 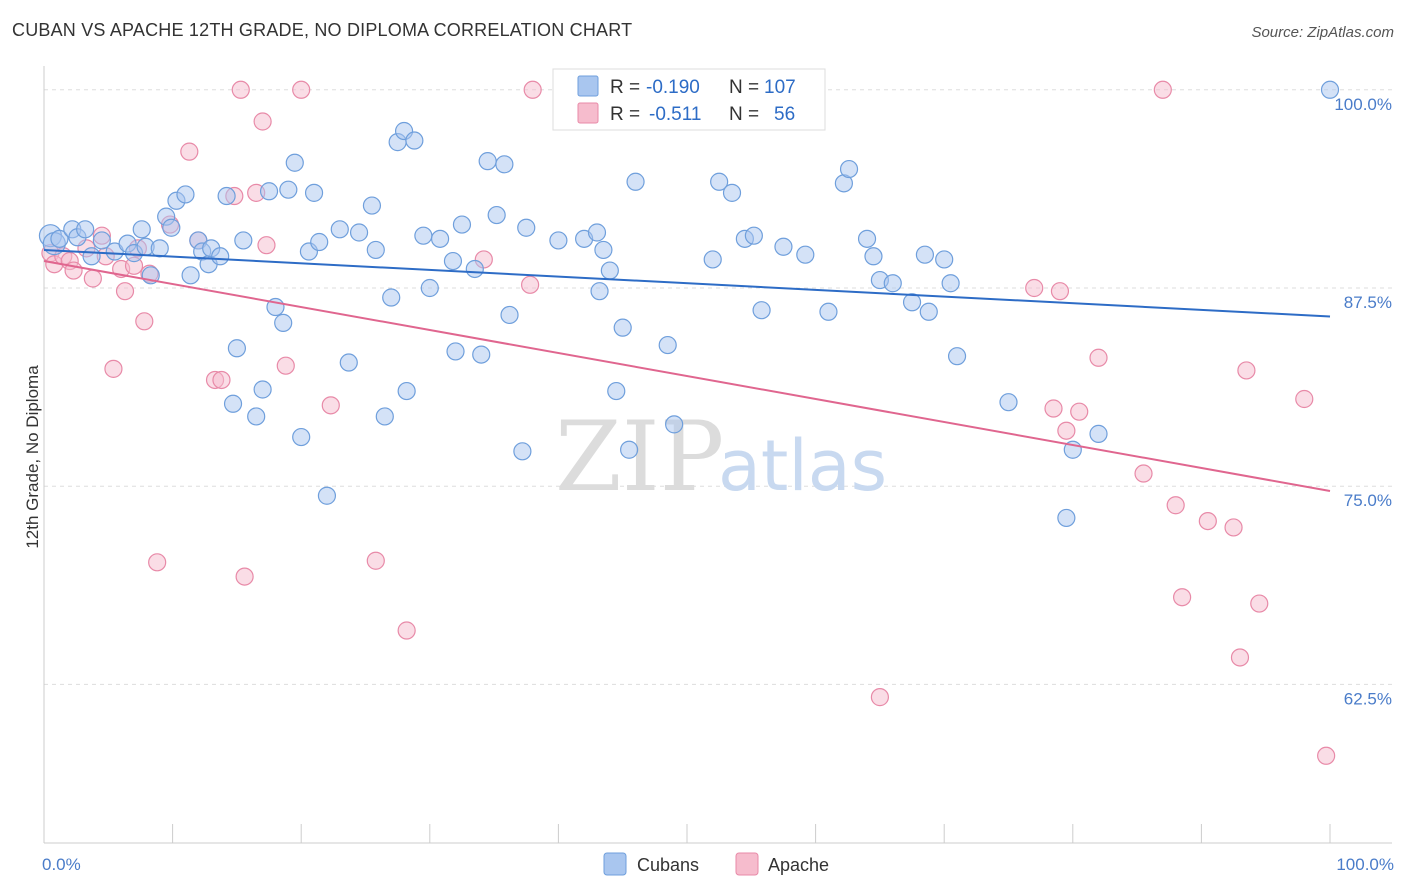 What do you see at coordinates (61, 864) in the screenshot?
I see `x-tick-label-0: 0.0%` at bounding box center [61, 864].